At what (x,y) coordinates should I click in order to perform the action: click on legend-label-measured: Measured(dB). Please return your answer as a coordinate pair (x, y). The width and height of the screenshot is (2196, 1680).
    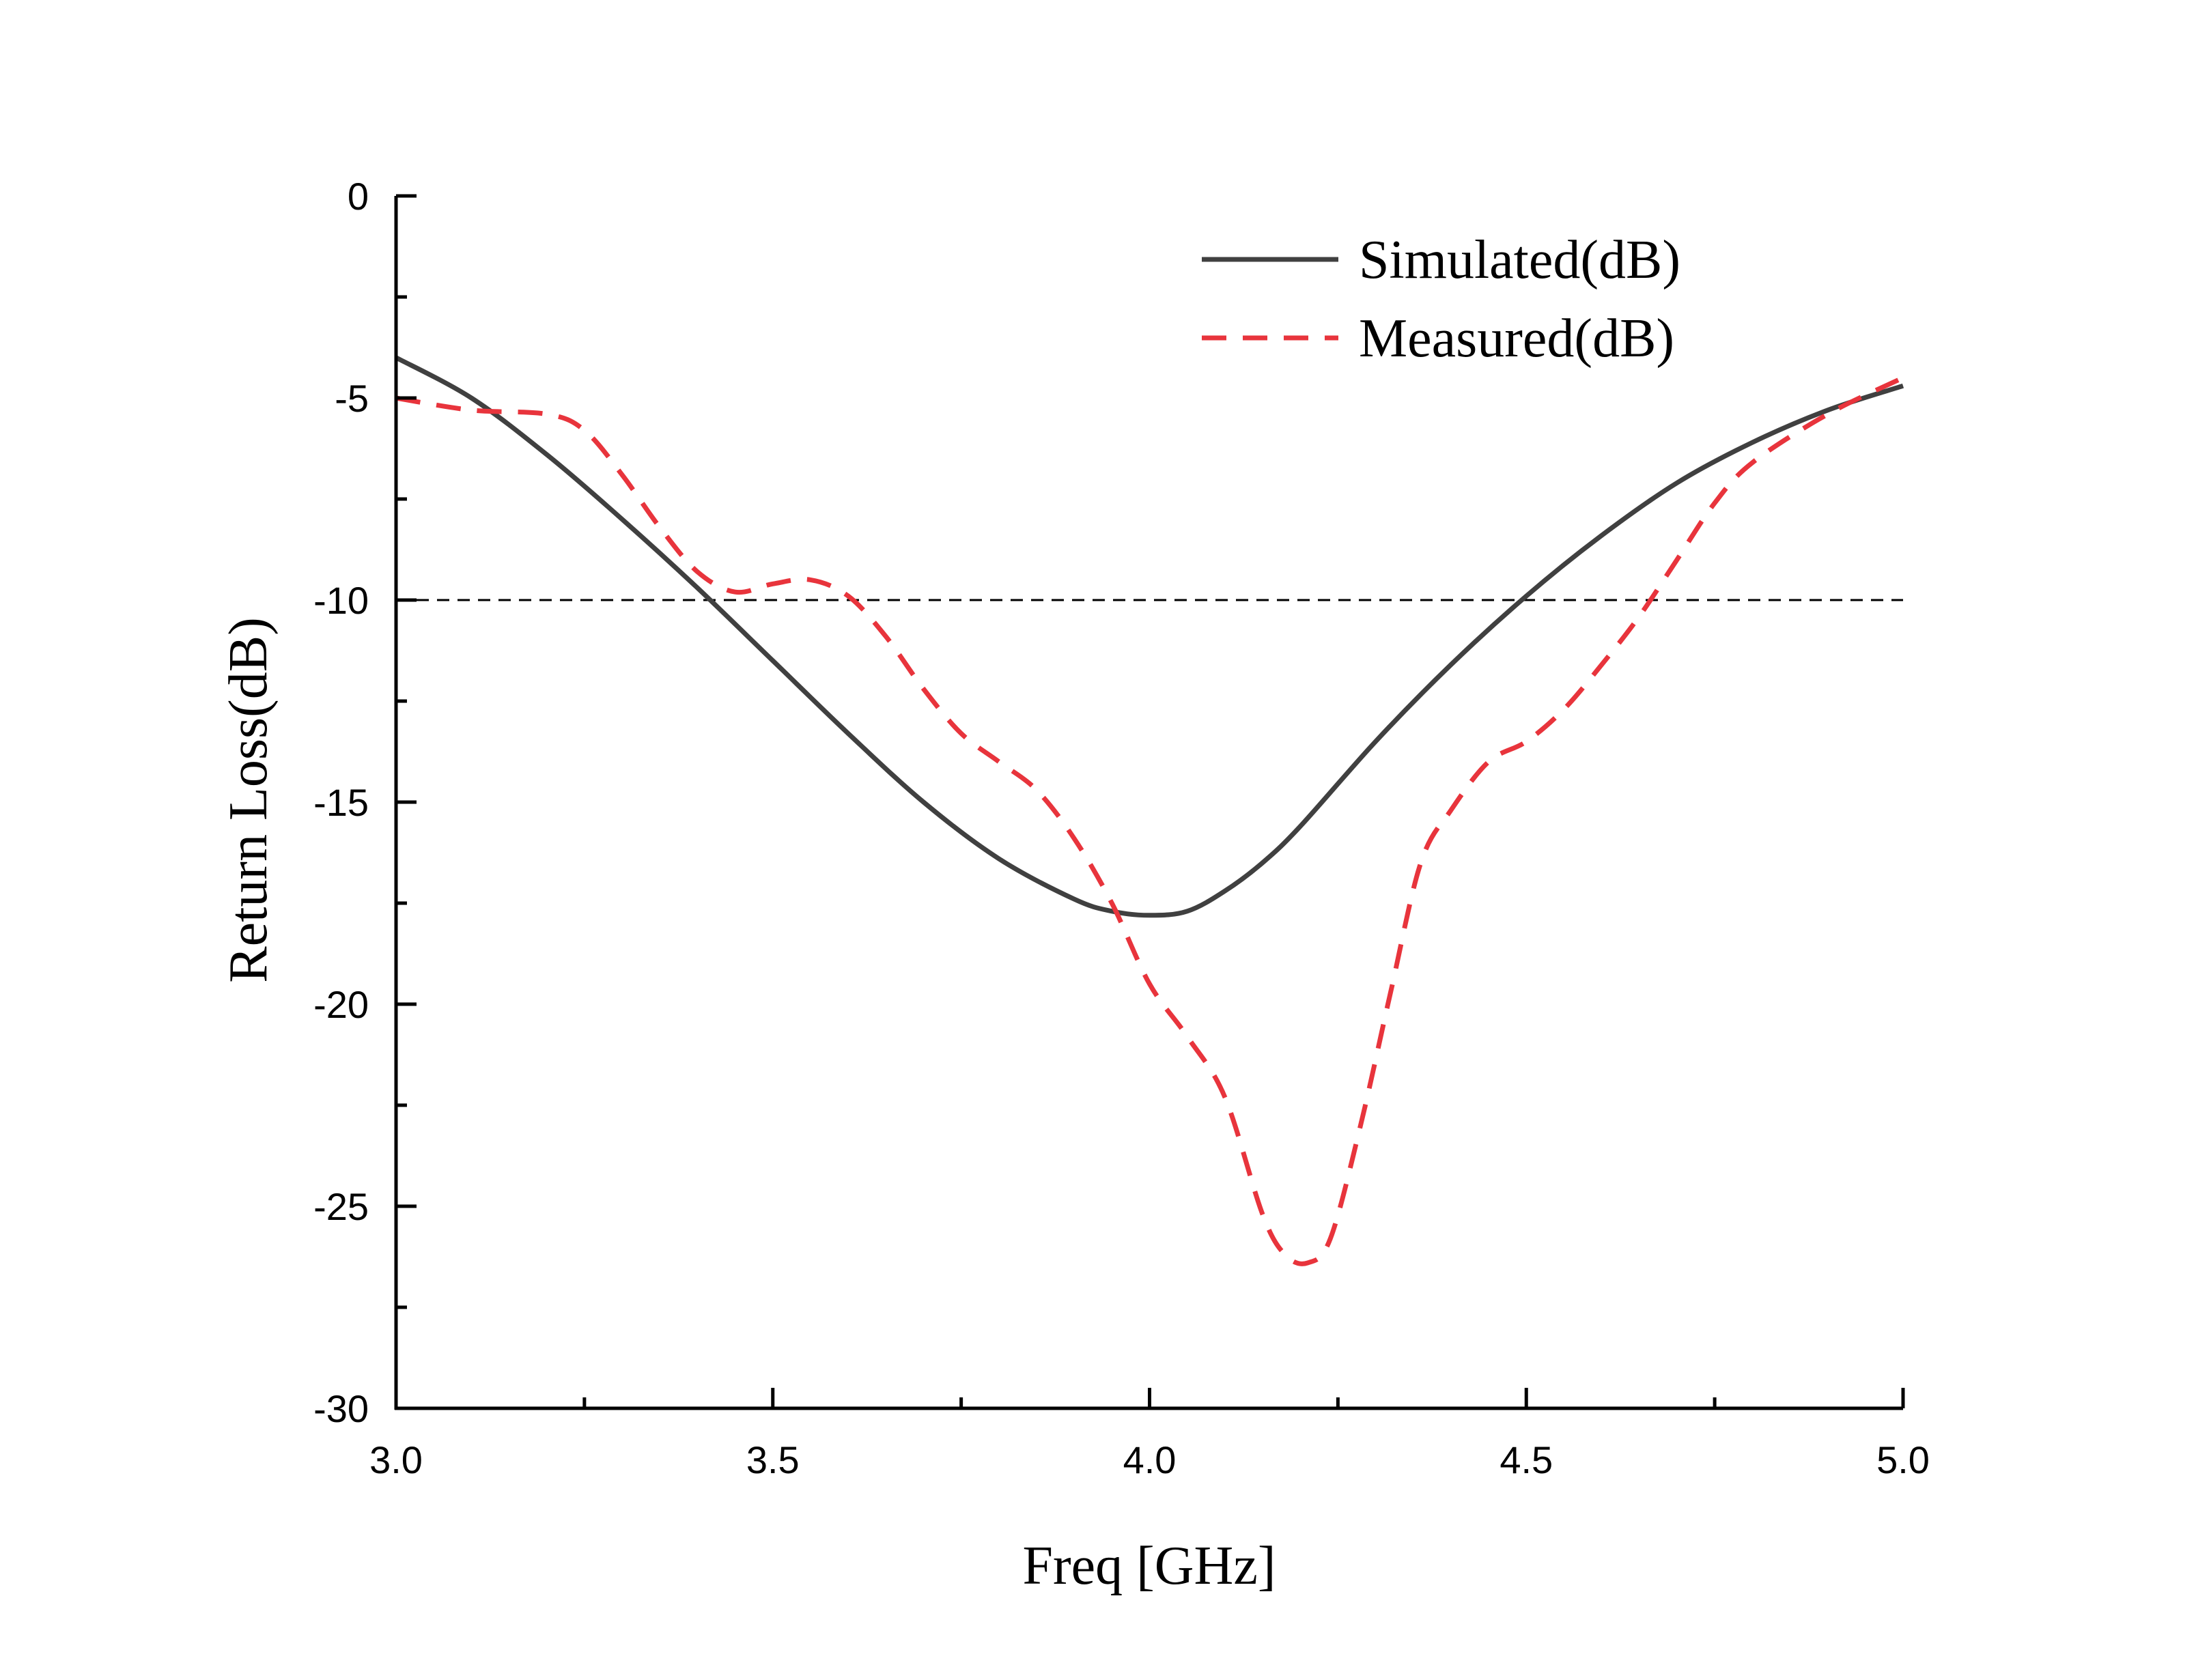
    Looking at the image, I should click on (1516, 339).